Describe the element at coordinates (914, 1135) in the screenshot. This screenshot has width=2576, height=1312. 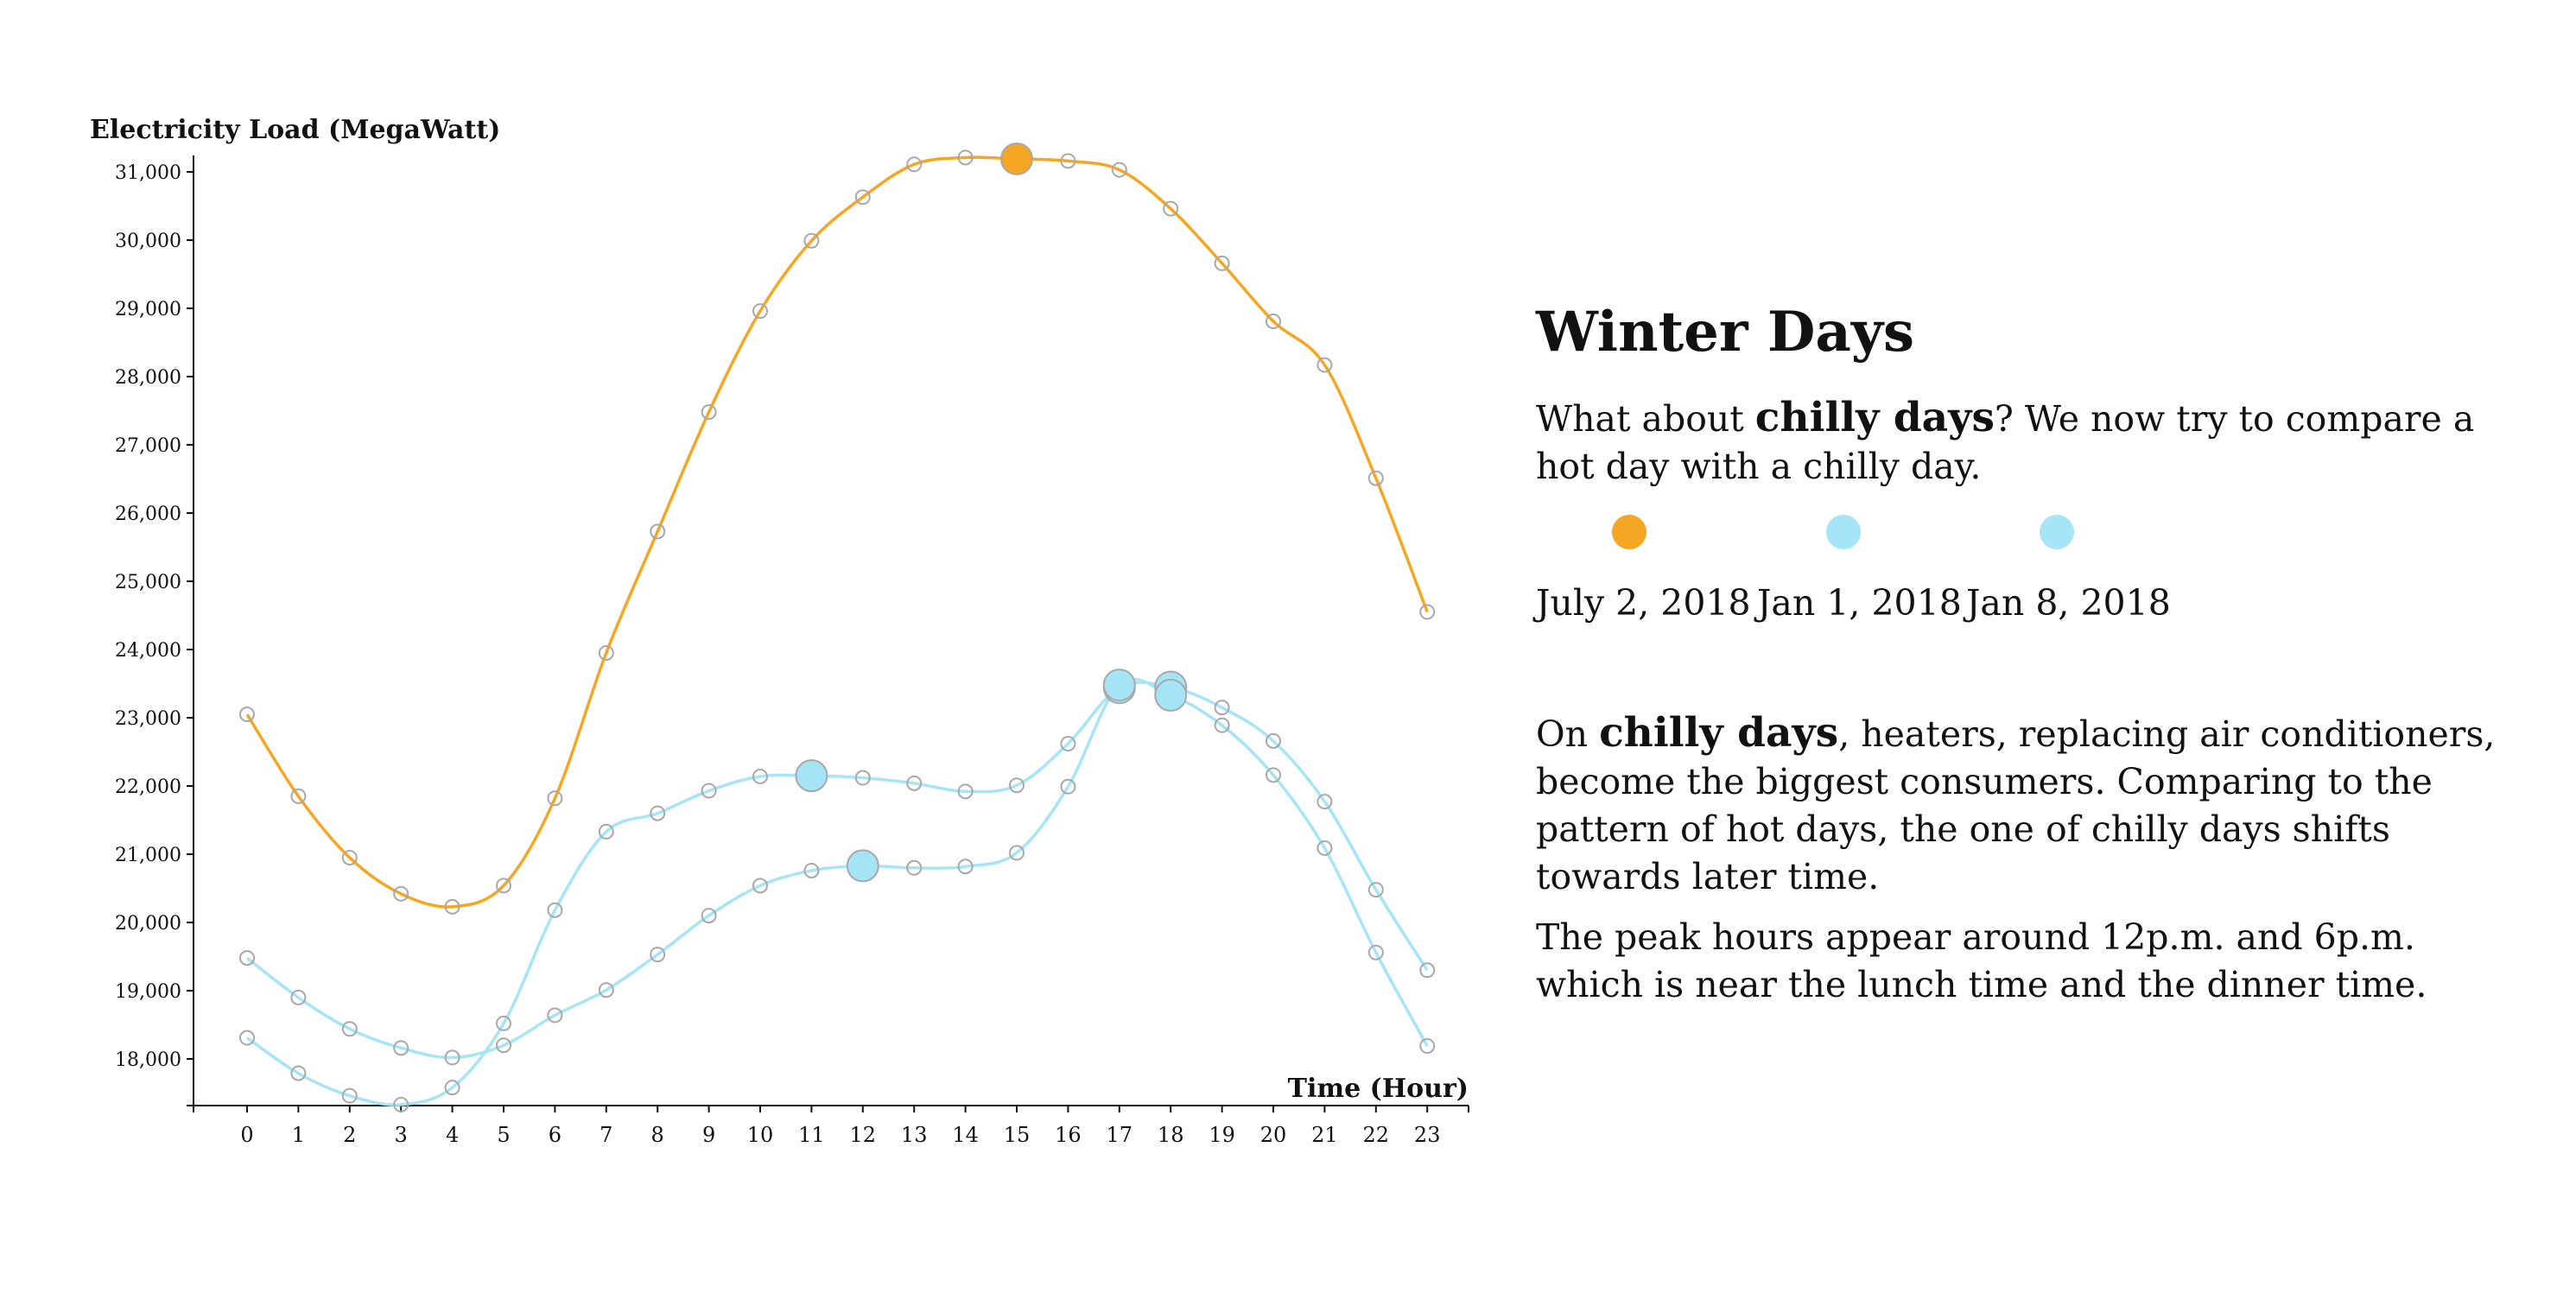
I see `x-tick-label: 13` at that location.